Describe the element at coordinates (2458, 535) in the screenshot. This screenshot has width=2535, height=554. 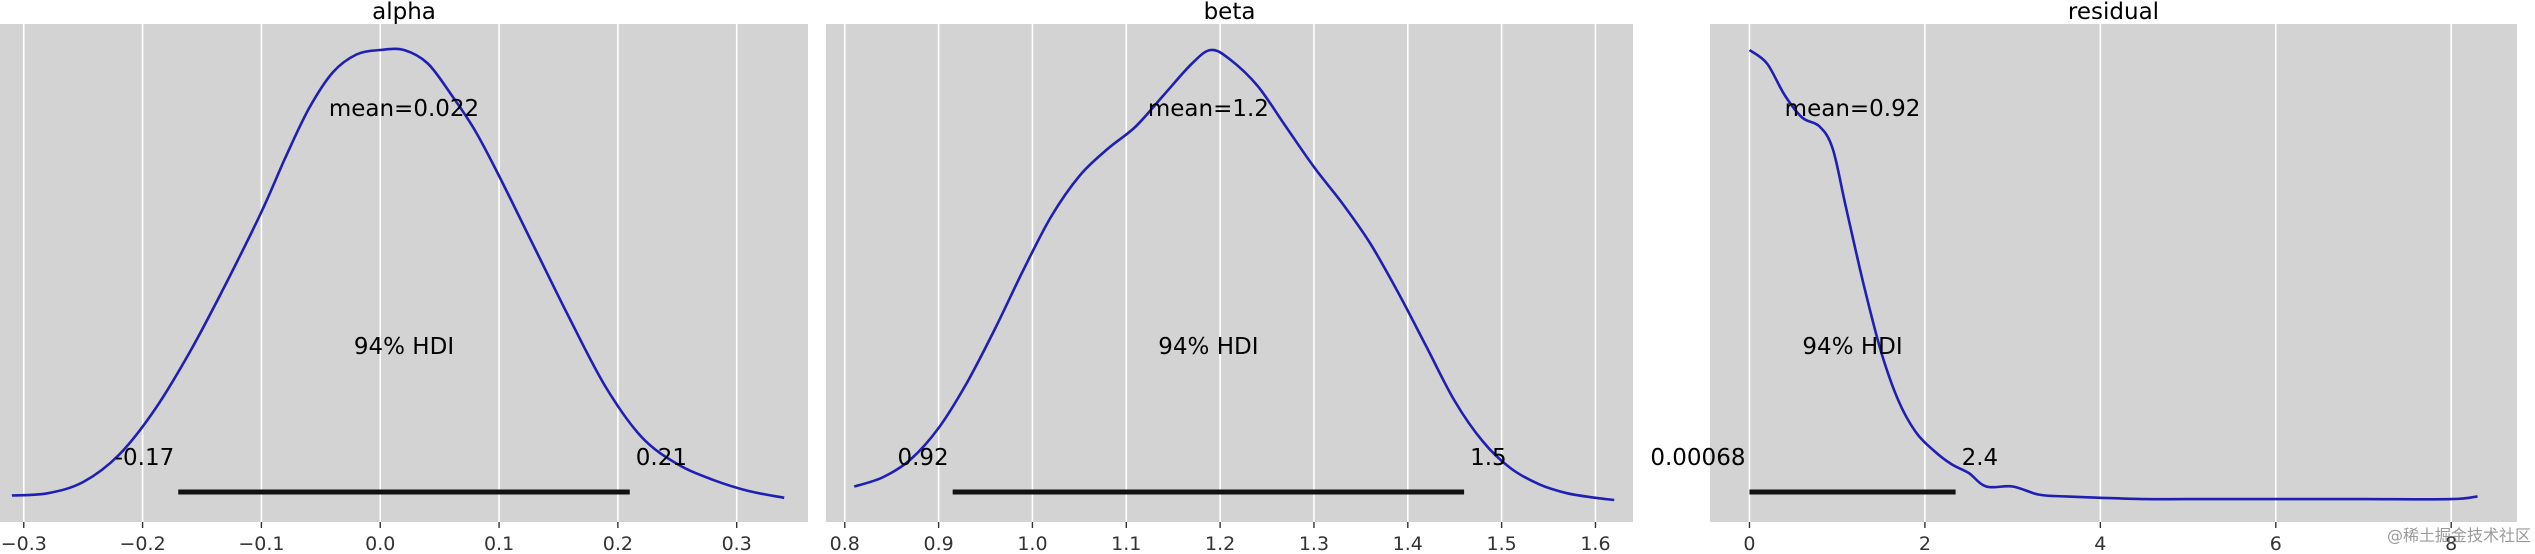
I see `watermark: @稀土掘金技术社区` at that location.